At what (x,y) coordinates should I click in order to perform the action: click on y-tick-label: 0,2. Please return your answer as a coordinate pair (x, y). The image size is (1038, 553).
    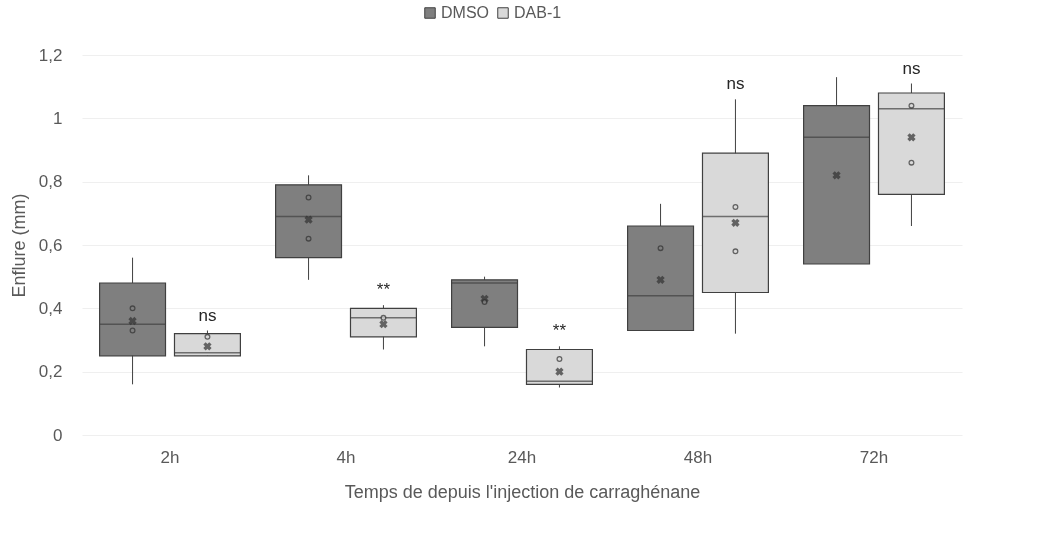
    Looking at the image, I should click on (50, 372).